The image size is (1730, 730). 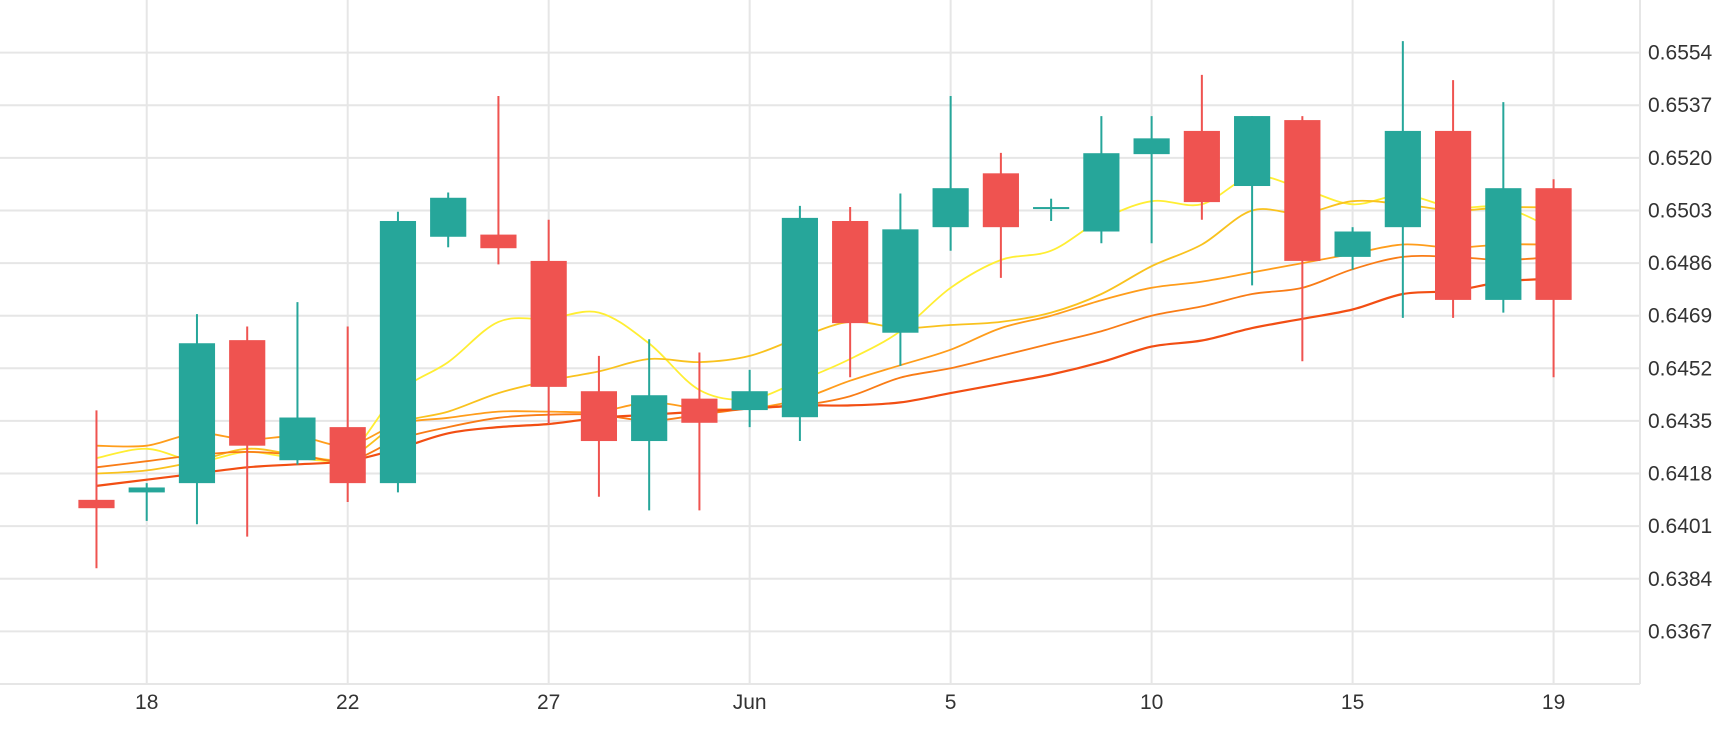 What do you see at coordinates (1352, 702) in the screenshot?
I see `x-tick-label: 15` at bounding box center [1352, 702].